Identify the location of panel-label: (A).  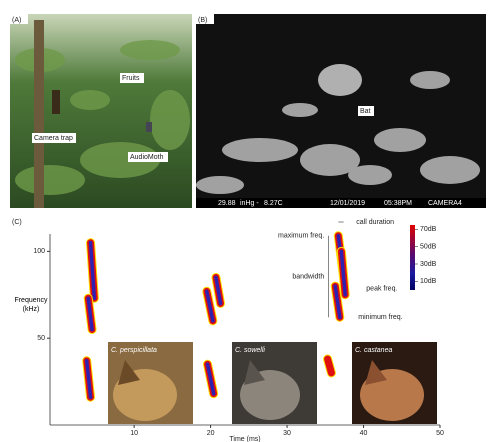
(16, 20).